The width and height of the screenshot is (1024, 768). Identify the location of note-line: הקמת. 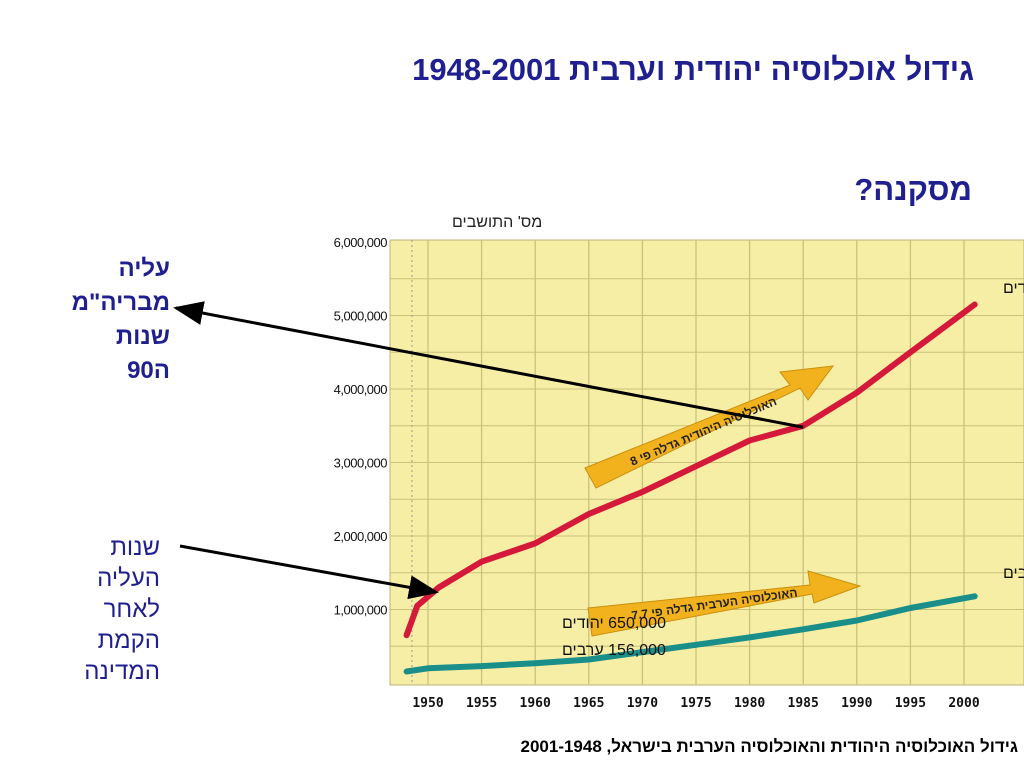
(128, 640).